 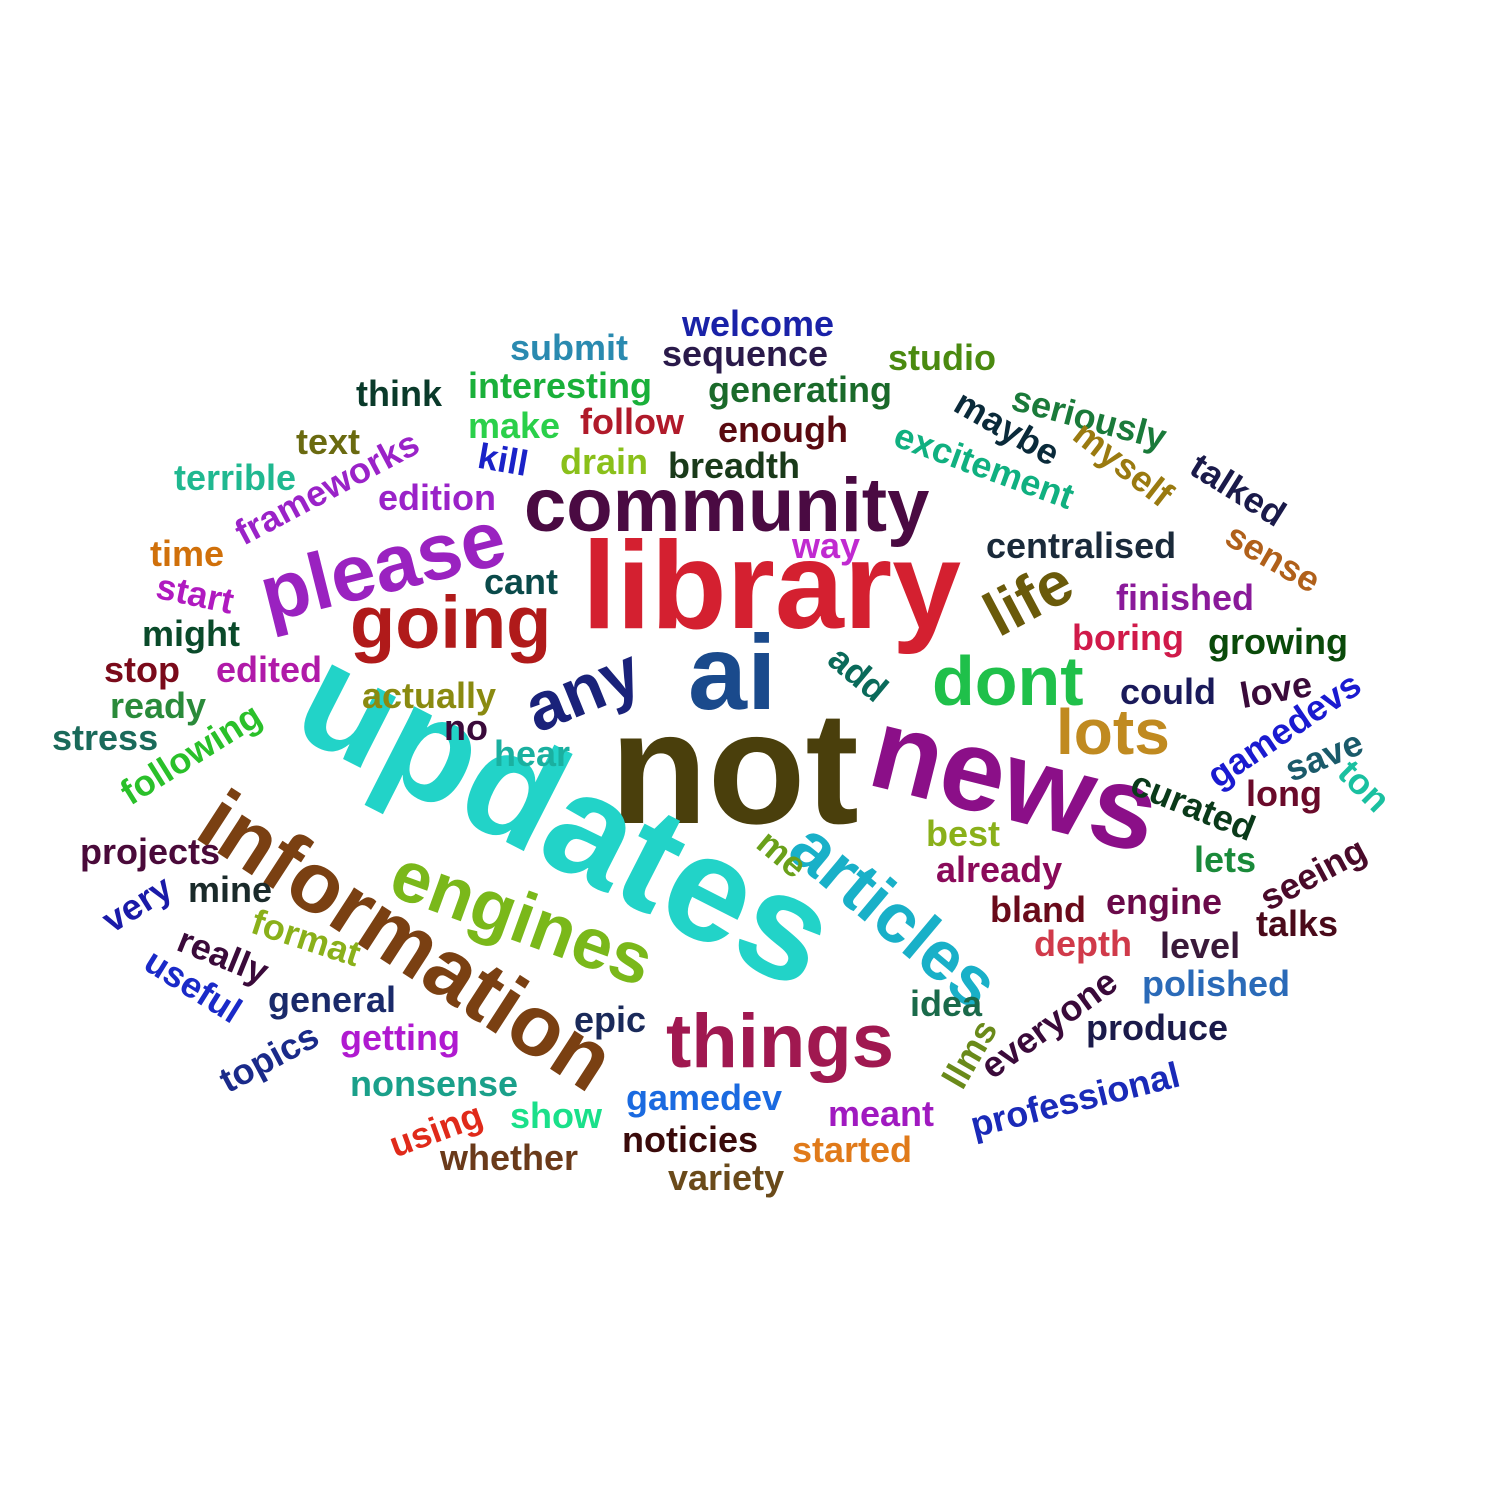 What do you see at coordinates (230, 889) in the screenshot?
I see `word-mine: mine` at bounding box center [230, 889].